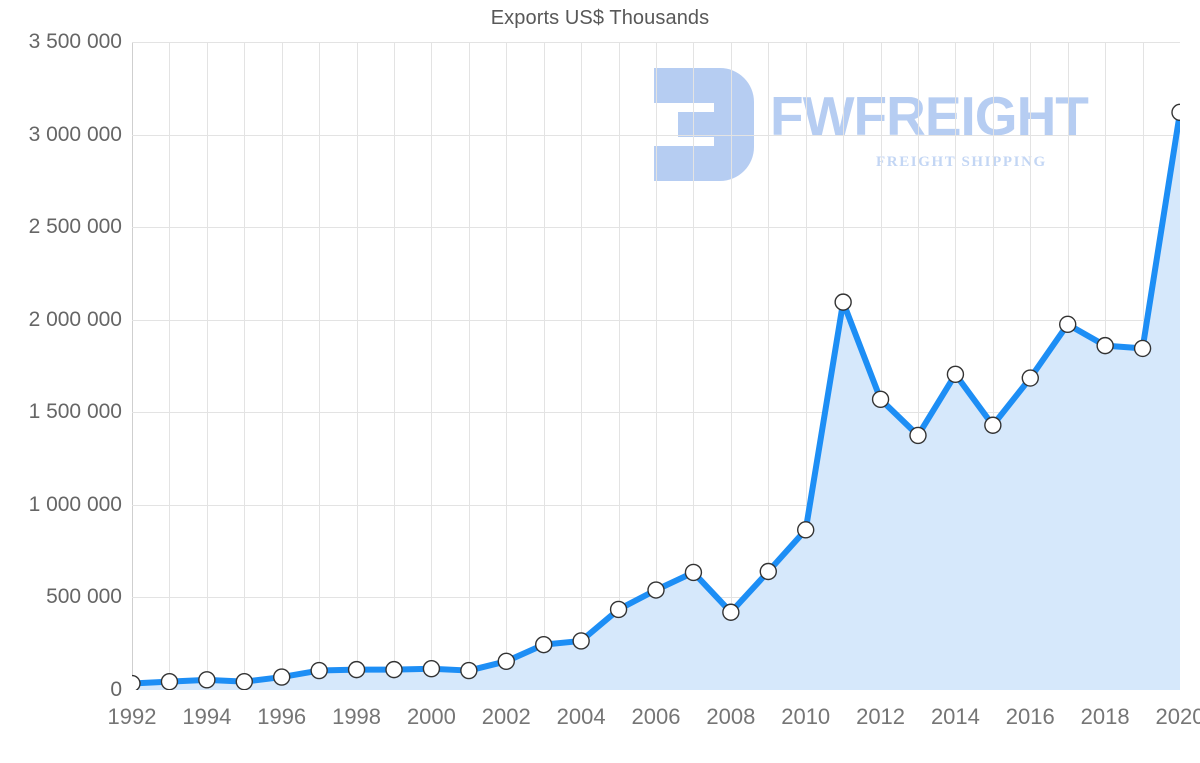  What do you see at coordinates (75, 134) in the screenshot?
I see `y-axis-tick-label: 3 000 000` at bounding box center [75, 134].